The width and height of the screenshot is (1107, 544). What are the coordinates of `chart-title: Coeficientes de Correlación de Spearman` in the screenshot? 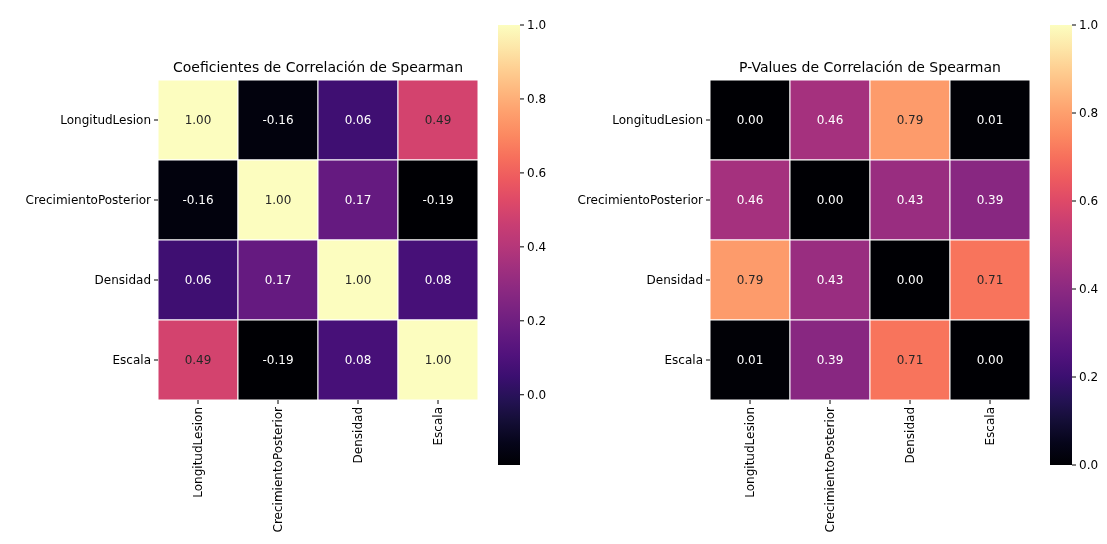 It's located at (318, 67).